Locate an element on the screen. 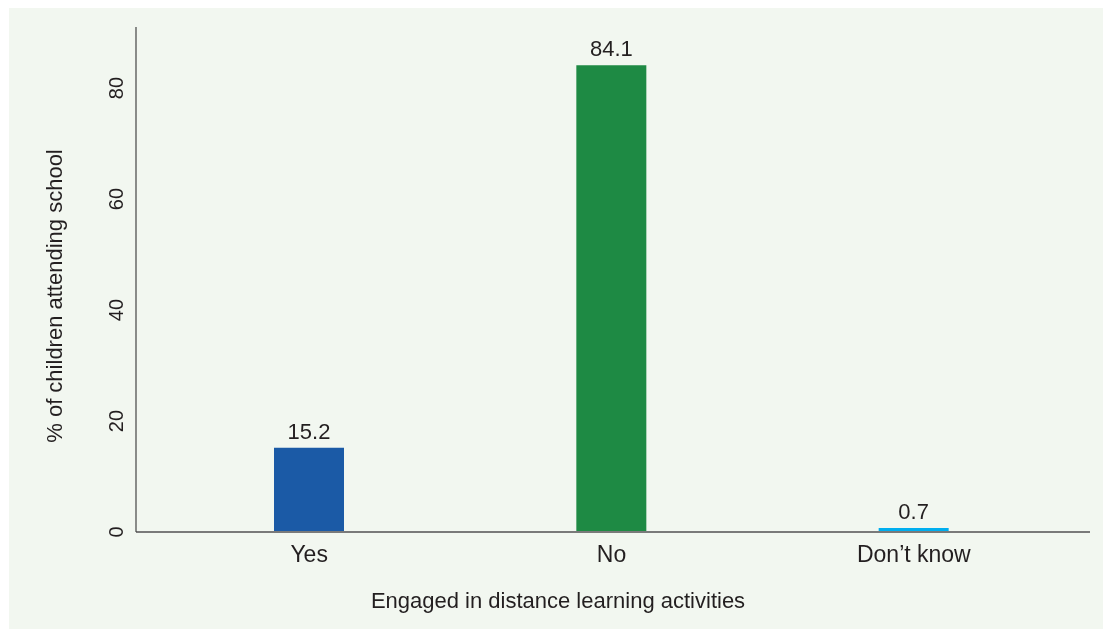 The image size is (1103, 633). x-tick-label: Yes is located at coordinates (309, 554).